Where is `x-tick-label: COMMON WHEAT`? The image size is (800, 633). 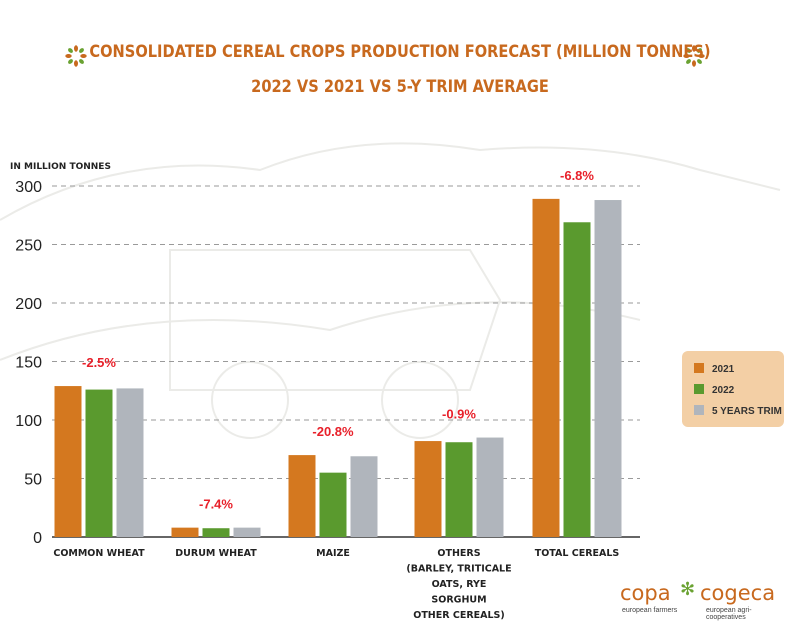
x-tick-label: COMMON WHEAT is located at coordinates (99, 553).